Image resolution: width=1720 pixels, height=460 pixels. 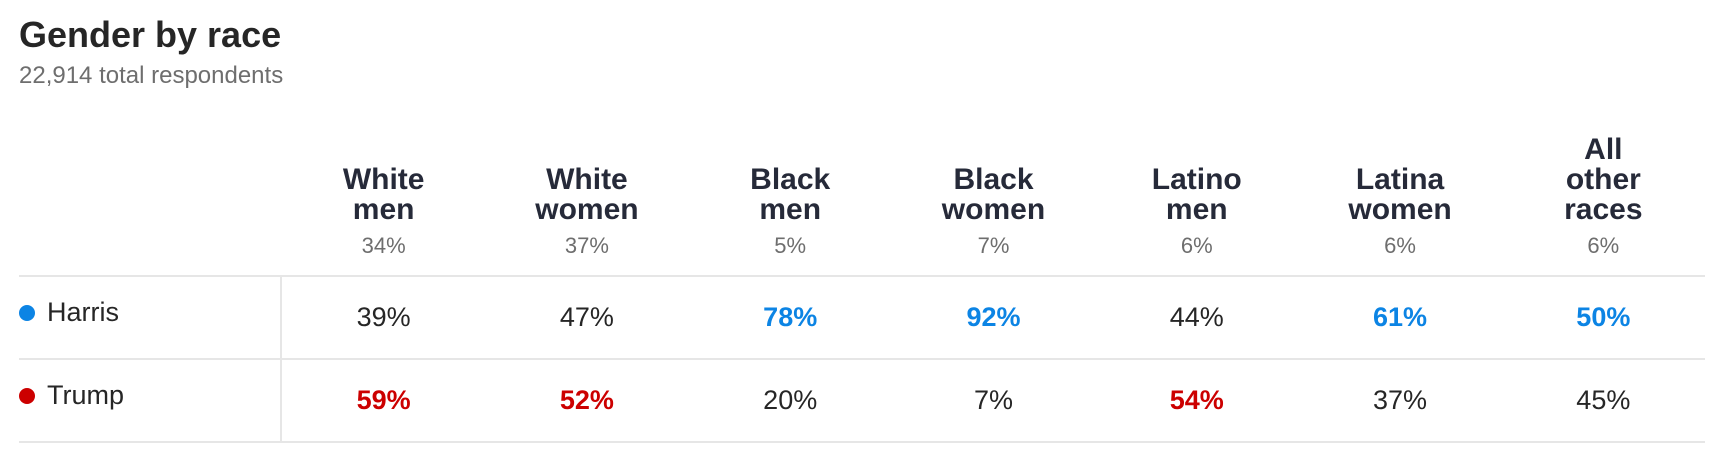 I want to click on cell-value: 47%, so click(x=586, y=317).